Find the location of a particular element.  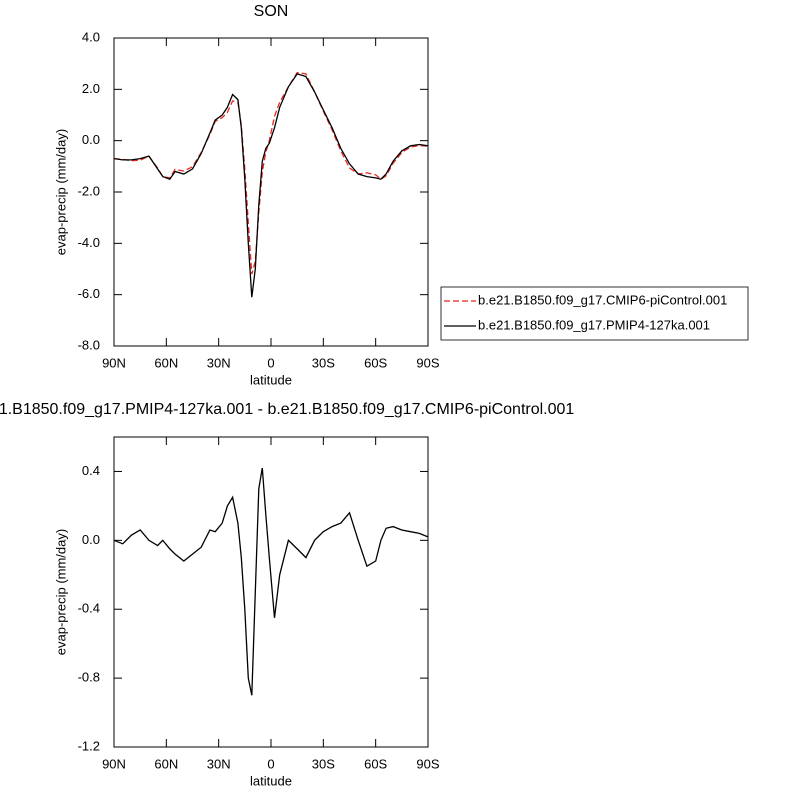

y-tick-label: -1.2 is located at coordinates (89, 745).